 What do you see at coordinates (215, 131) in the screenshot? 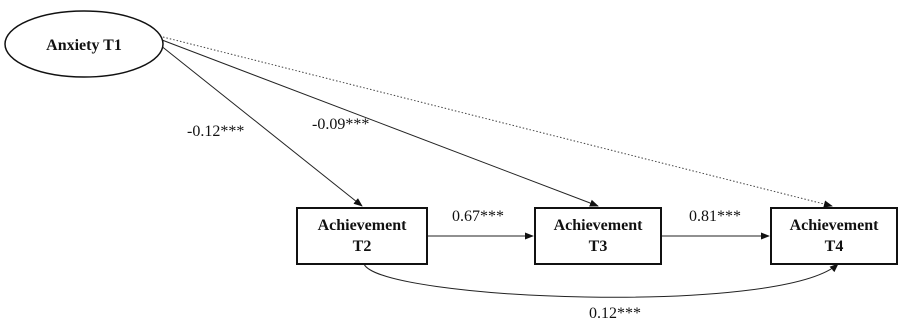
I see `edge-label-anxiety-t2: -0.12***` at bounding box center [215, 131].